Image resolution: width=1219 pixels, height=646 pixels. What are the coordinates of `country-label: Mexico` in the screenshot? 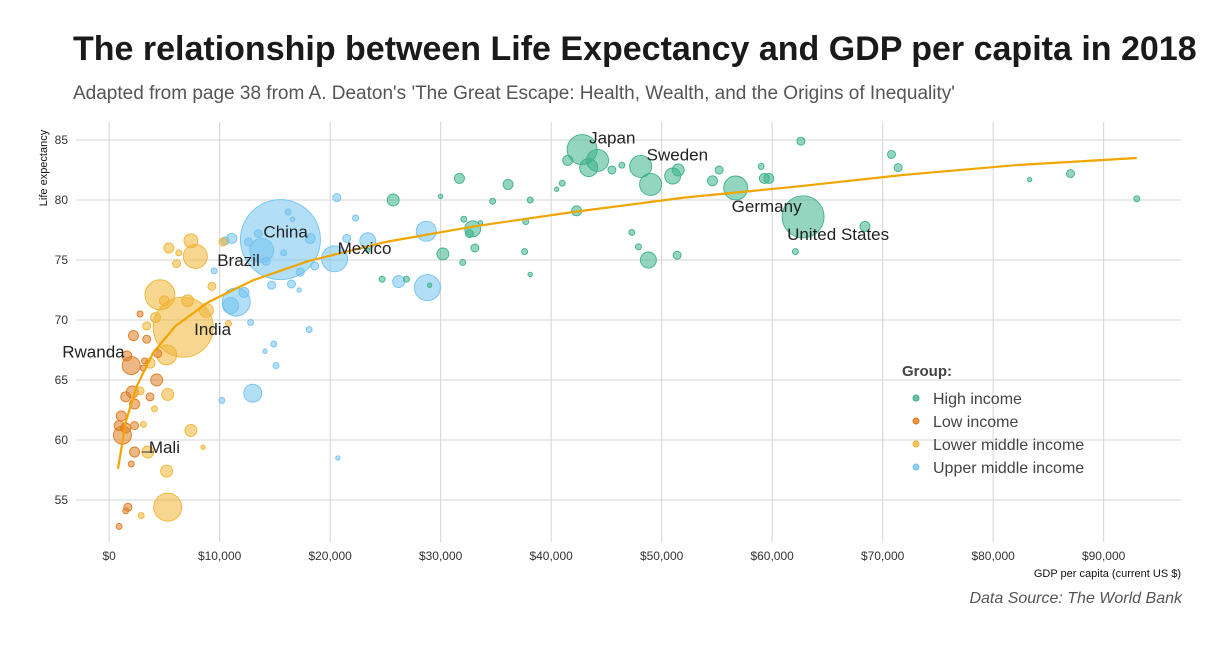 It's located at (365, 248).